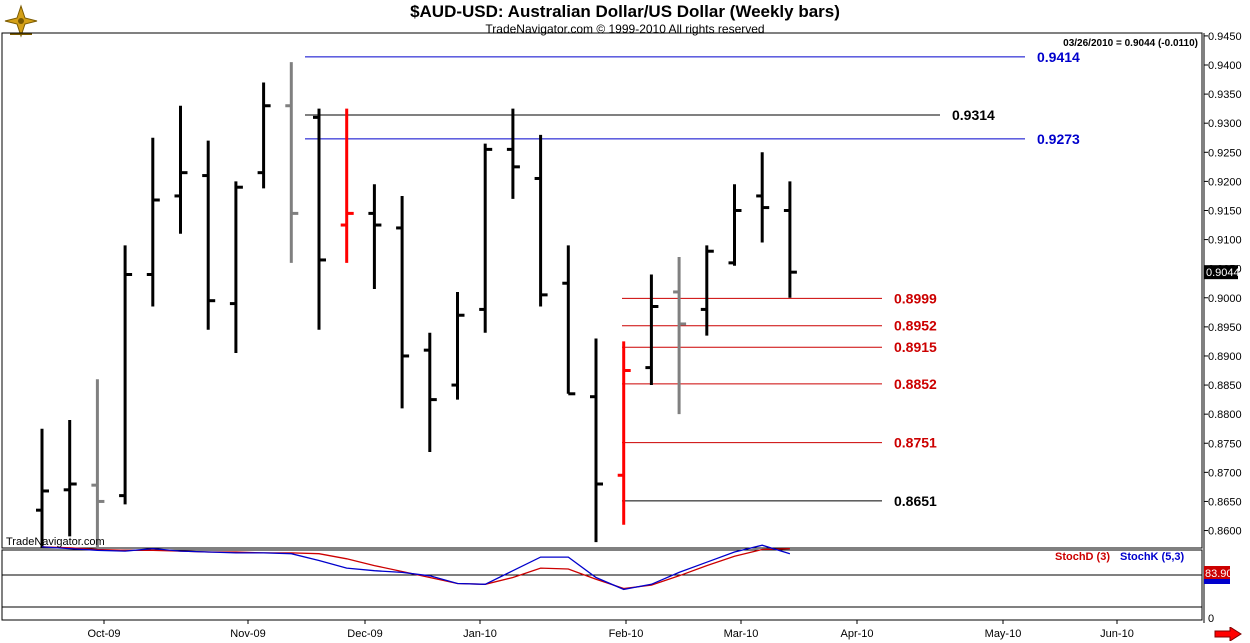 This screenshot has width=1250, height=643. I want to click on level-label: 0.9414, so click(1058, 57).